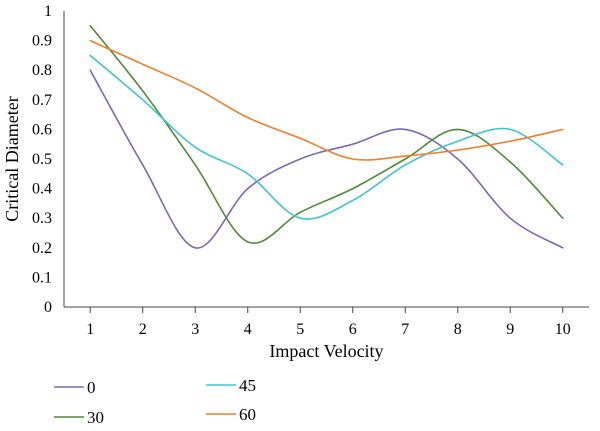  Describe the element at coordinates (143, 329) in the screenshot. I see `x-tick-label: 2` at that location.